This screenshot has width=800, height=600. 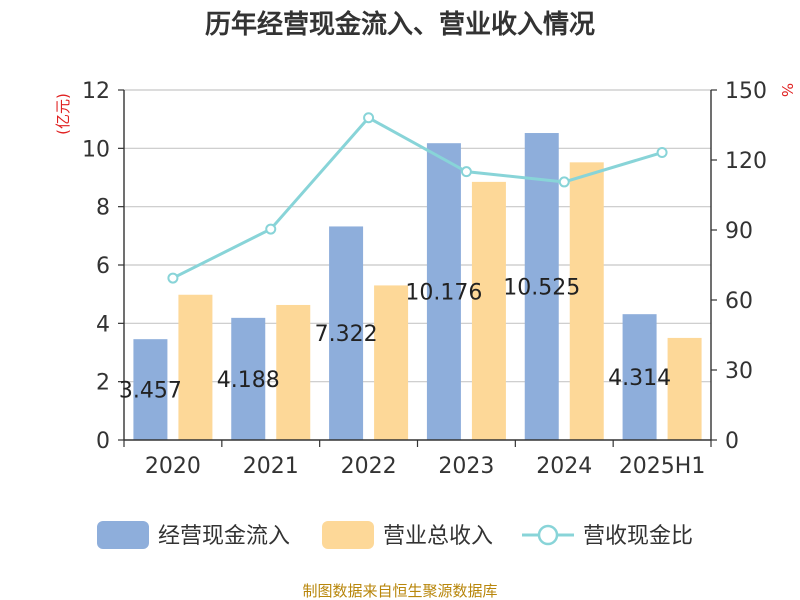 I want to click on left-tick-label: 0, so click(x=103, y=441).